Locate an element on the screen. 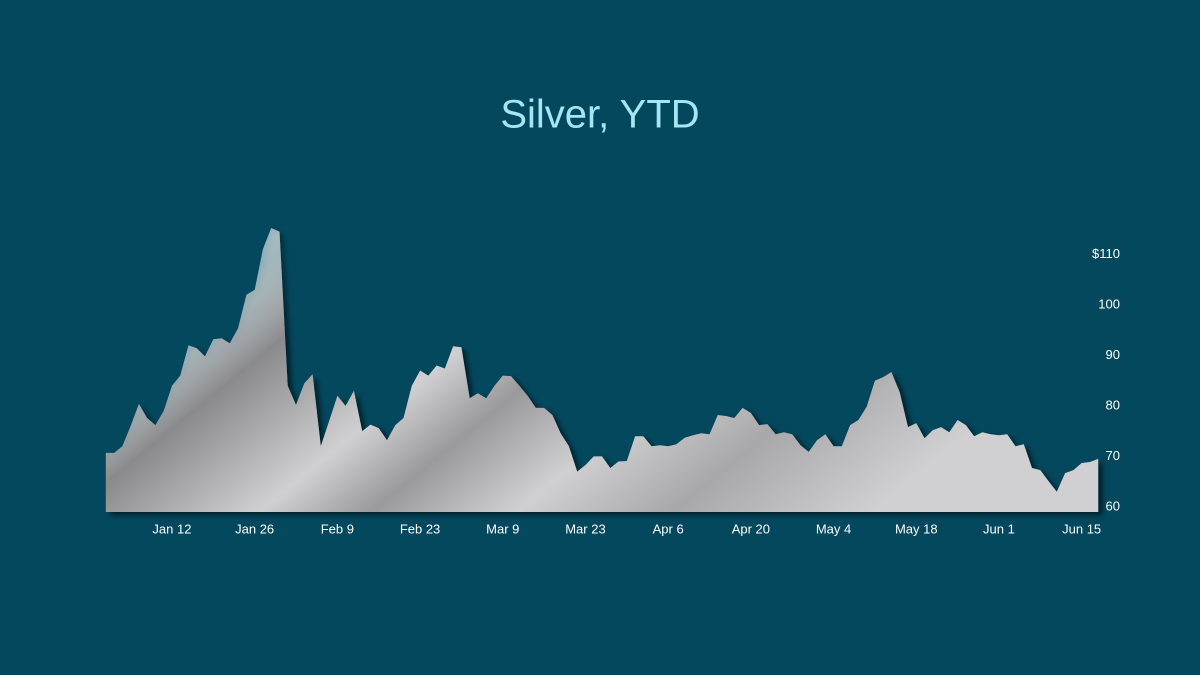  x-tick-label: Feb 9 is located at coordinates (337, 528).